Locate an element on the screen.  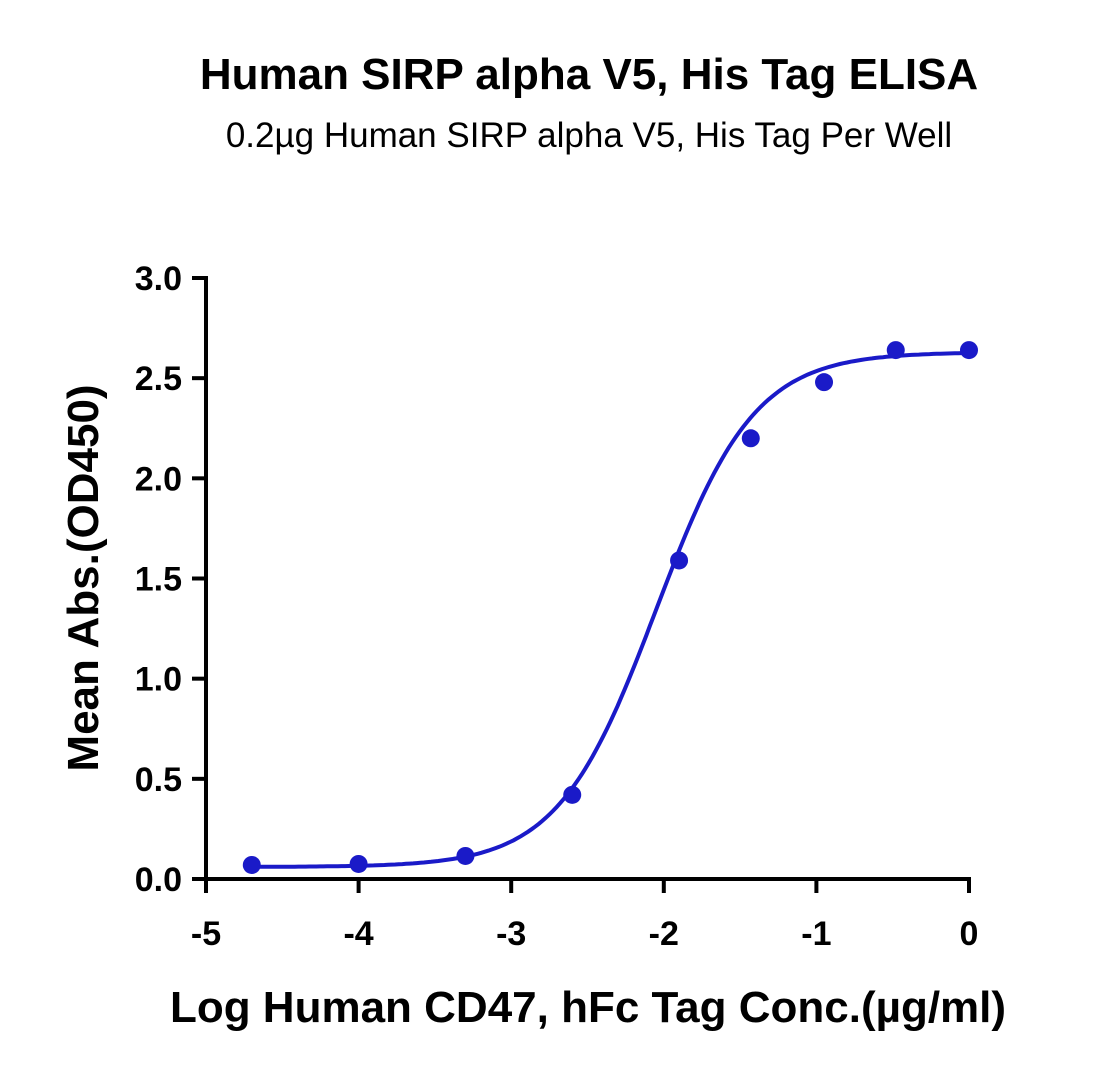
y-tick-label: 0.0 is located at coordinates (158, 880).